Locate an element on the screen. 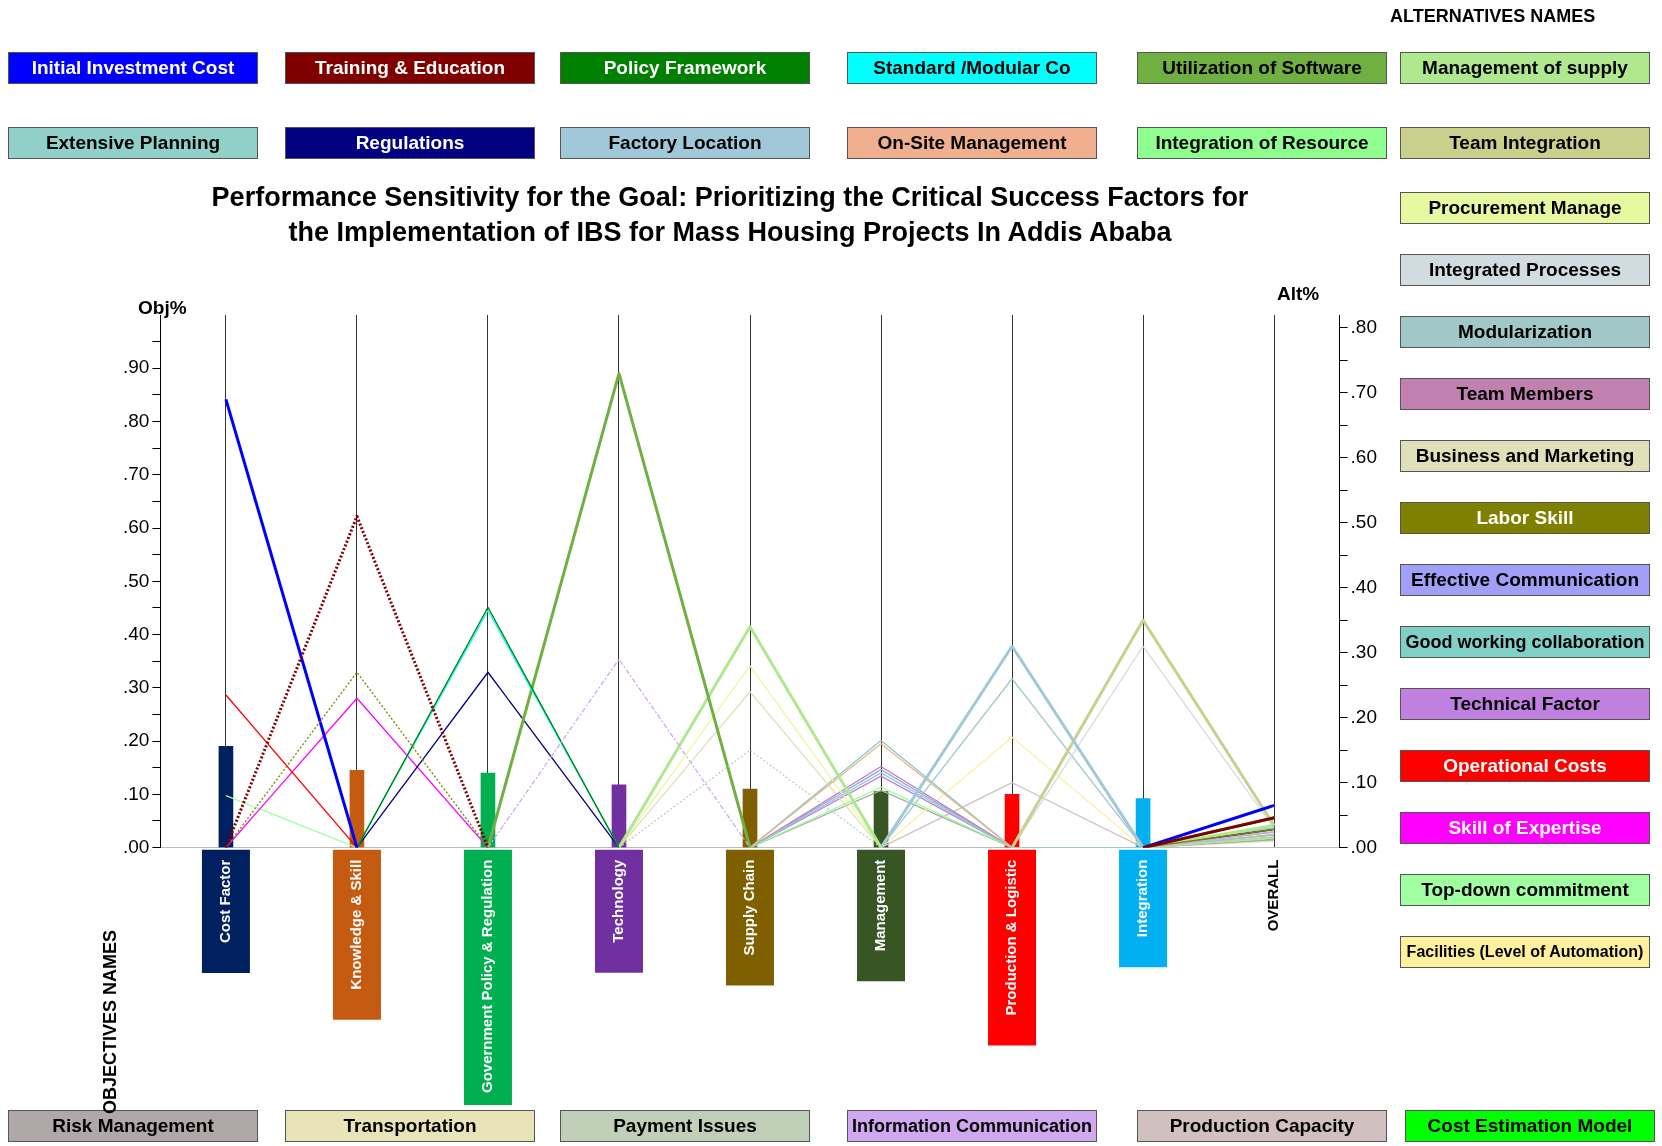 The image size is (1662, 1146). y2-tick-label: .40 is located at coordinates (1364, 587).